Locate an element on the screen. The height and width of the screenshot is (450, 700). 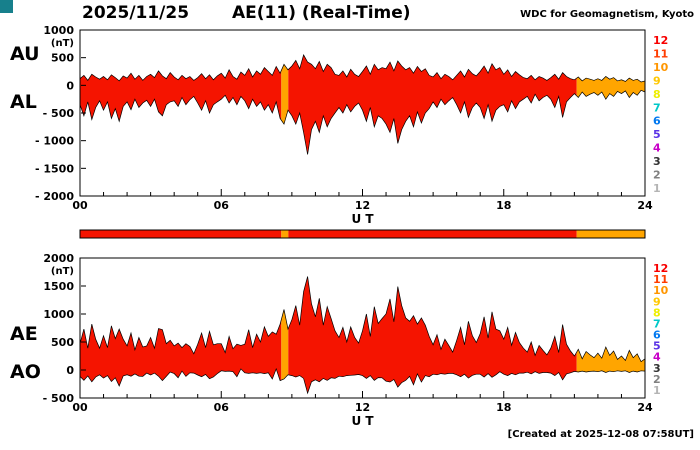
activity-colorbar is located at coordinates (362, 234).